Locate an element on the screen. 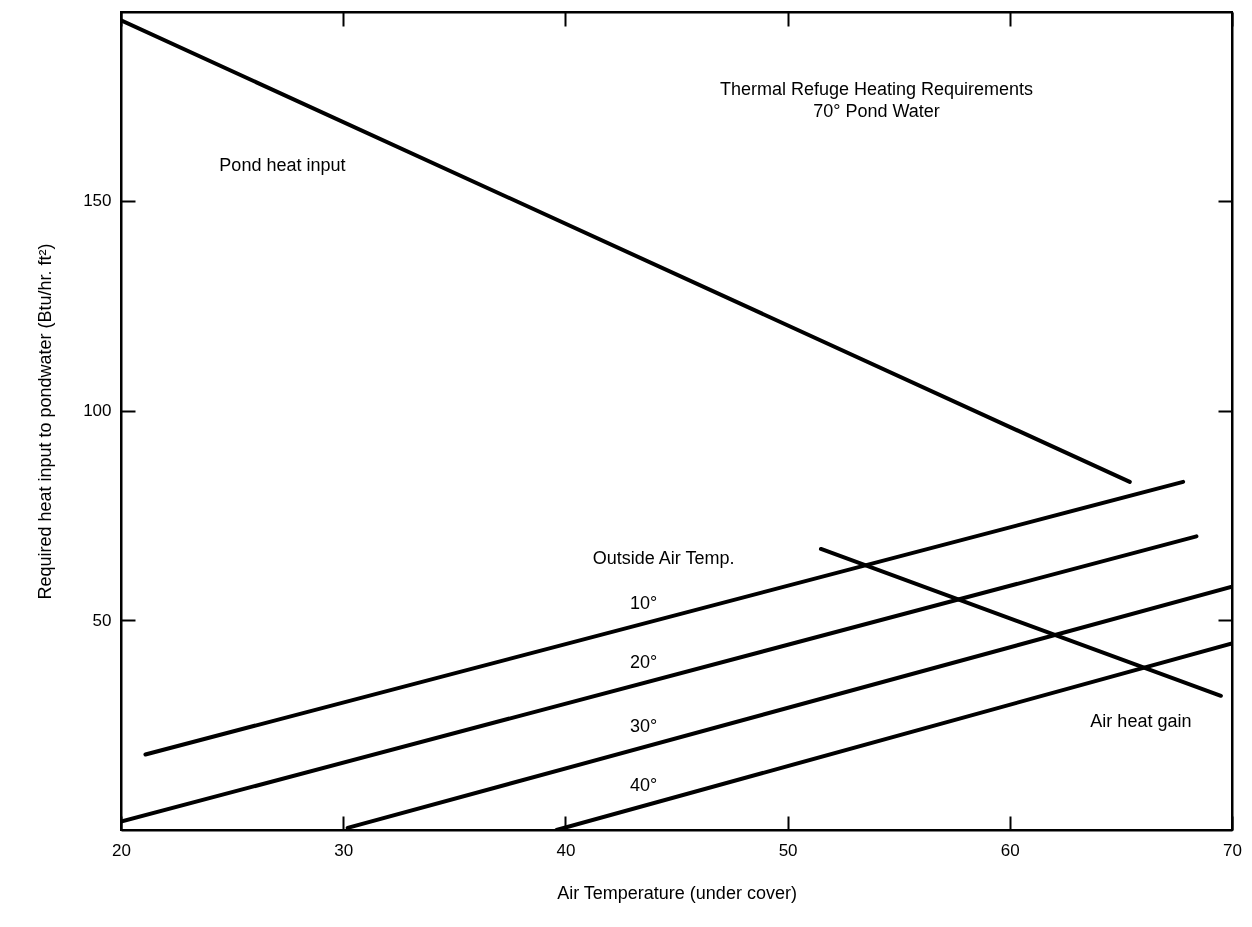  series-label: Pond heat input is located at coordinates (282, 165).